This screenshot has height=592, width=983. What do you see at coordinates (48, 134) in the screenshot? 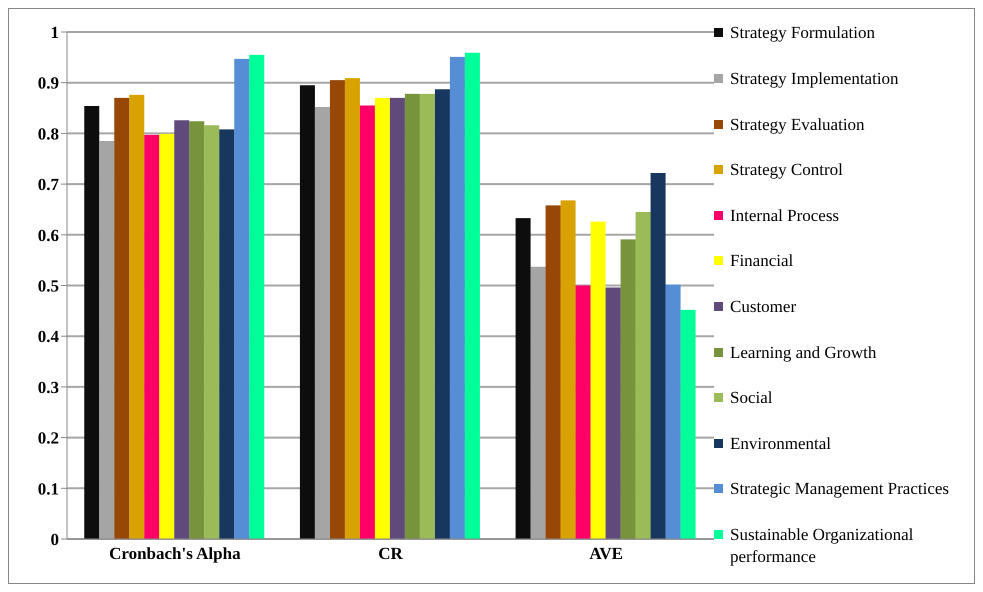
I see `y-tick-label: 0.8` at bounding box center [48, 134].